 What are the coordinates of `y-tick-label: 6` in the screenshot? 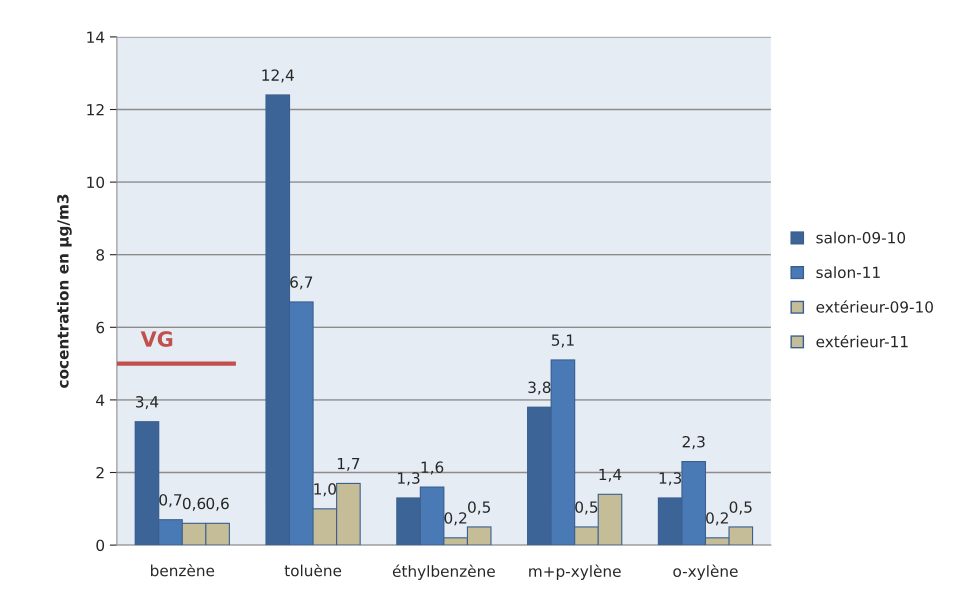 It's located at (100, 328).